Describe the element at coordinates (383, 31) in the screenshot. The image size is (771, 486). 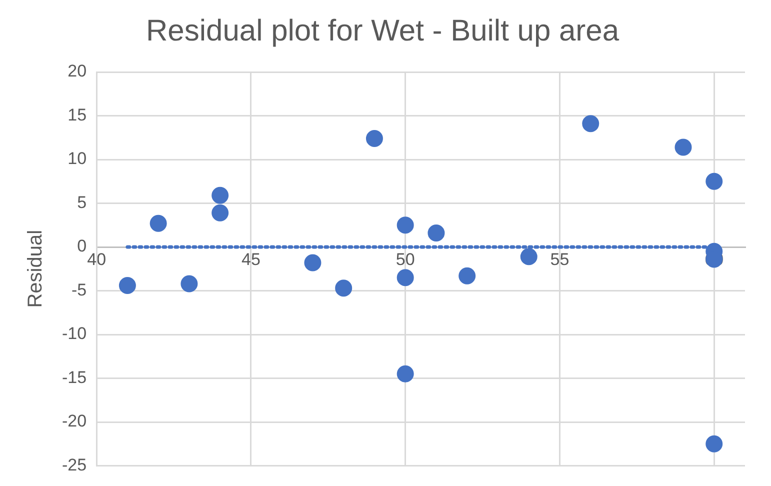
I see `chart-title: Residual plot for Wet - Built up area` at that location.